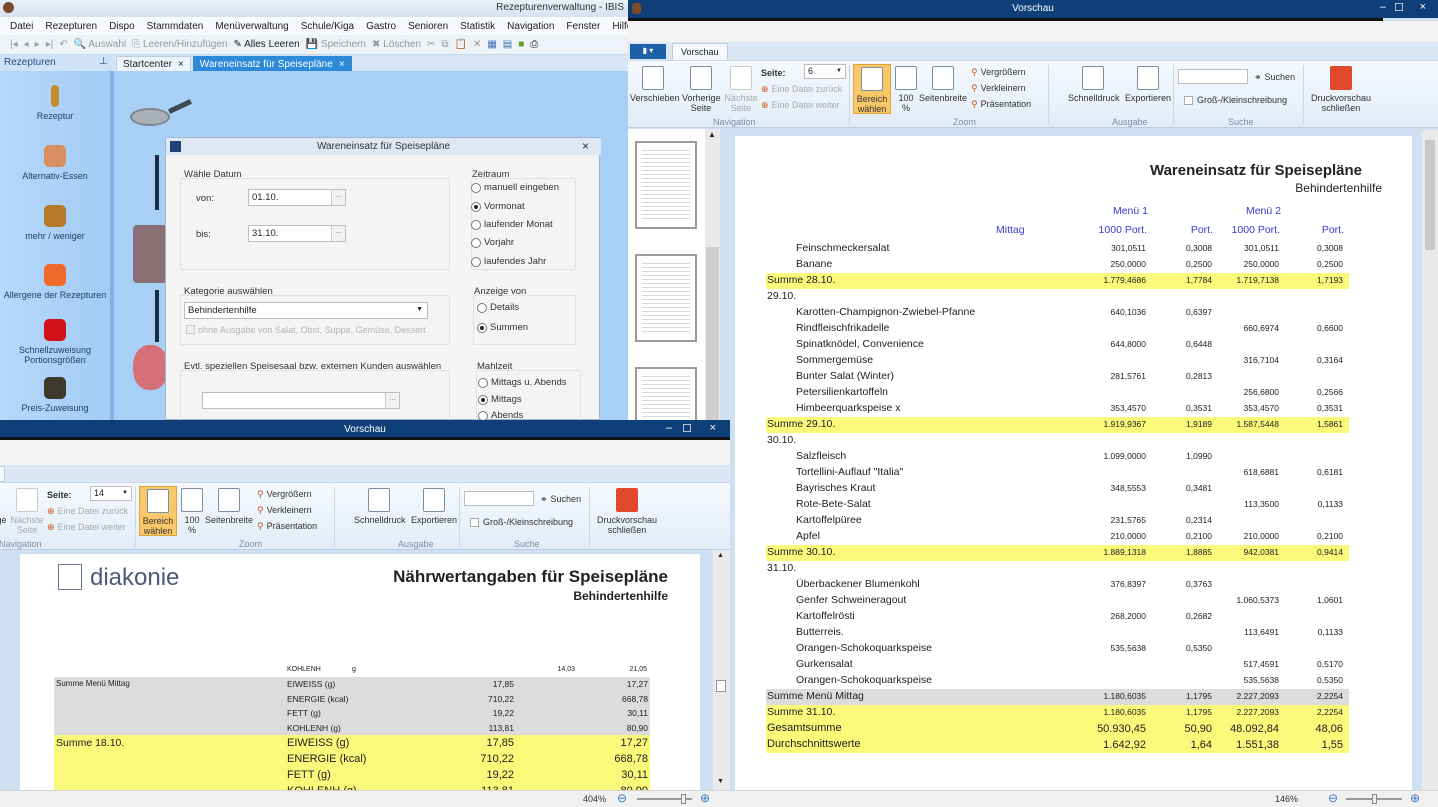 The image size is (1438, 807). What do you see at coordinates (55, 223) in the screenshot?
I see `sidebar-item-mehr-weniger: mehr / weniger` at bounding box center [55, 223].